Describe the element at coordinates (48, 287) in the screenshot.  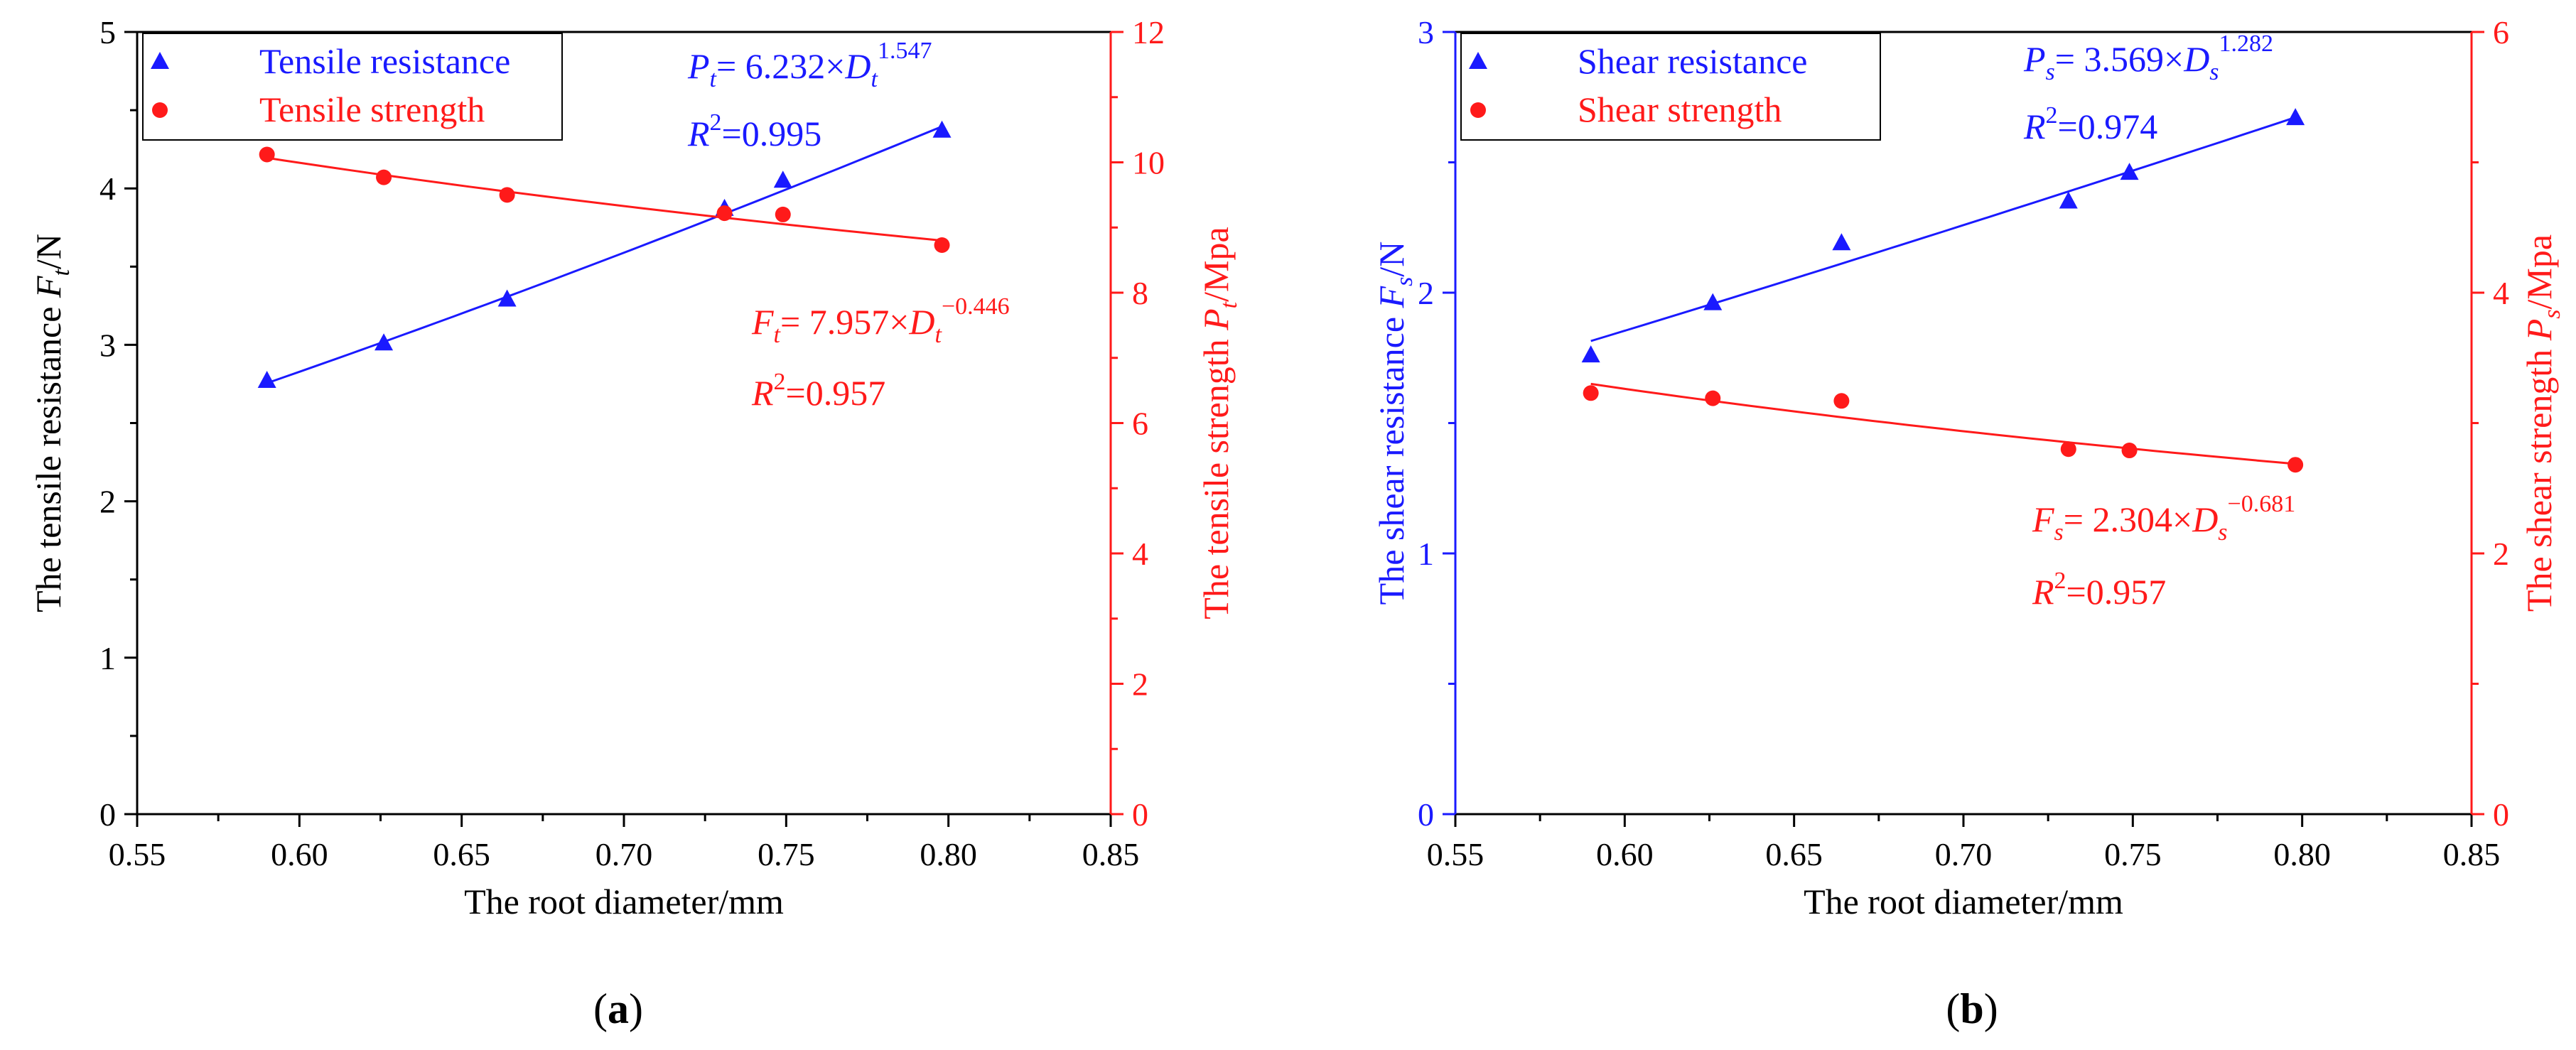
I see `axis-title-variable: F` at that location.